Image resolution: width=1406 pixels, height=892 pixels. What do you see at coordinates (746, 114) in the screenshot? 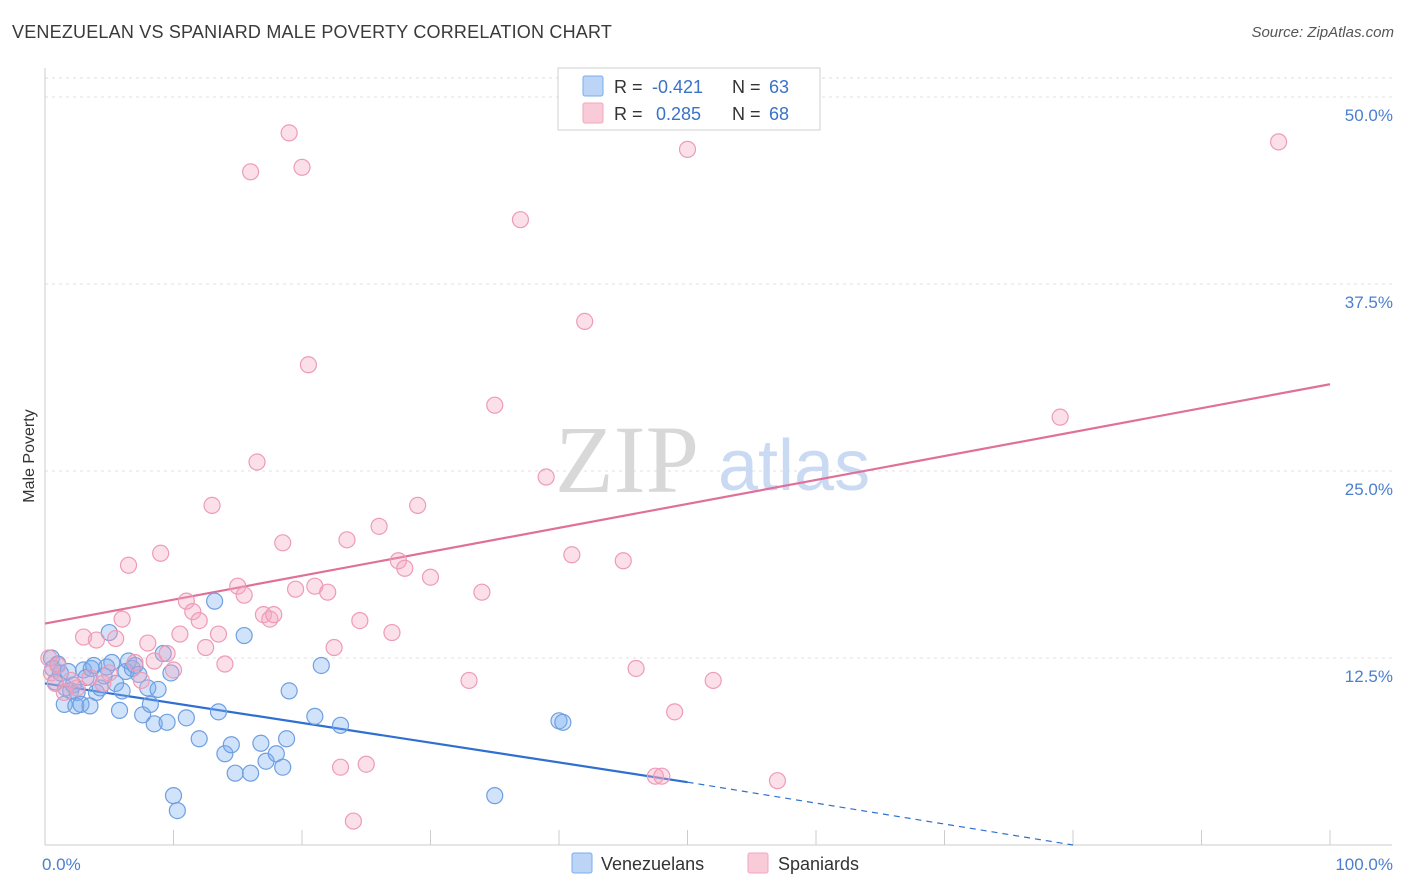
I see `legend-n-label-2: N =` at bounding box center [746, 114].